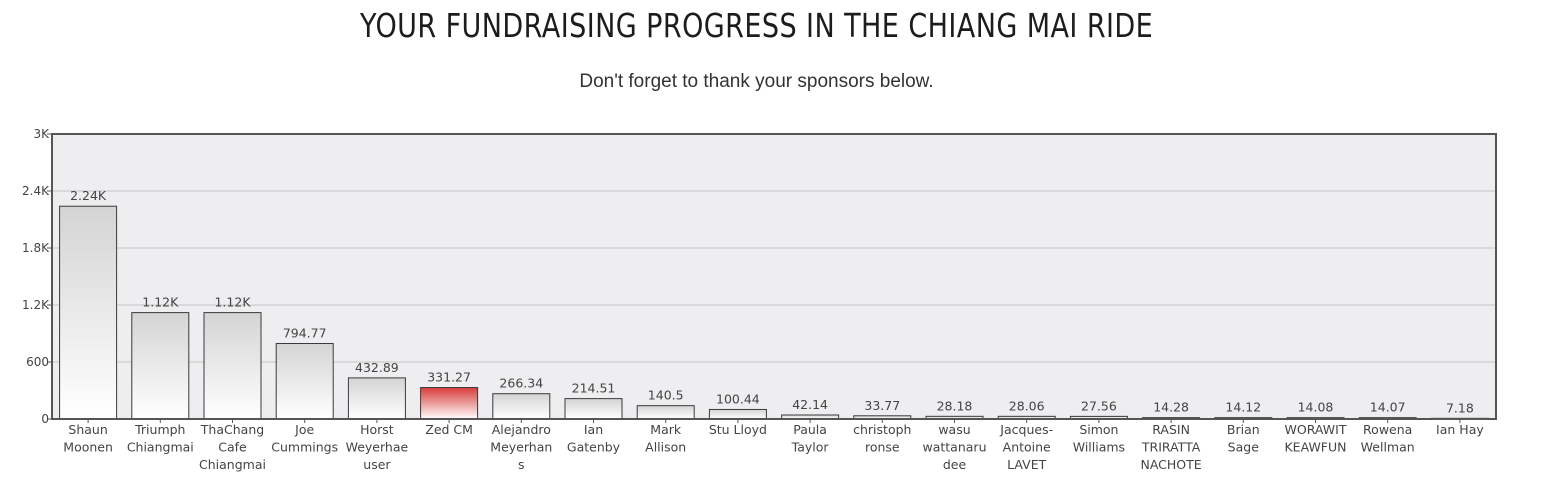 This screenshot has height=483, width=1547. I want to click on y-tick-label: 2.4K, so click(36, 191).